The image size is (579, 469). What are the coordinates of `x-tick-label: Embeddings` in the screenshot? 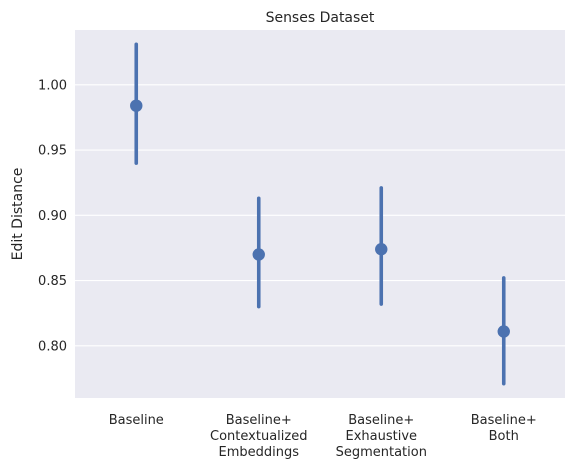 It's located at (258, 452).